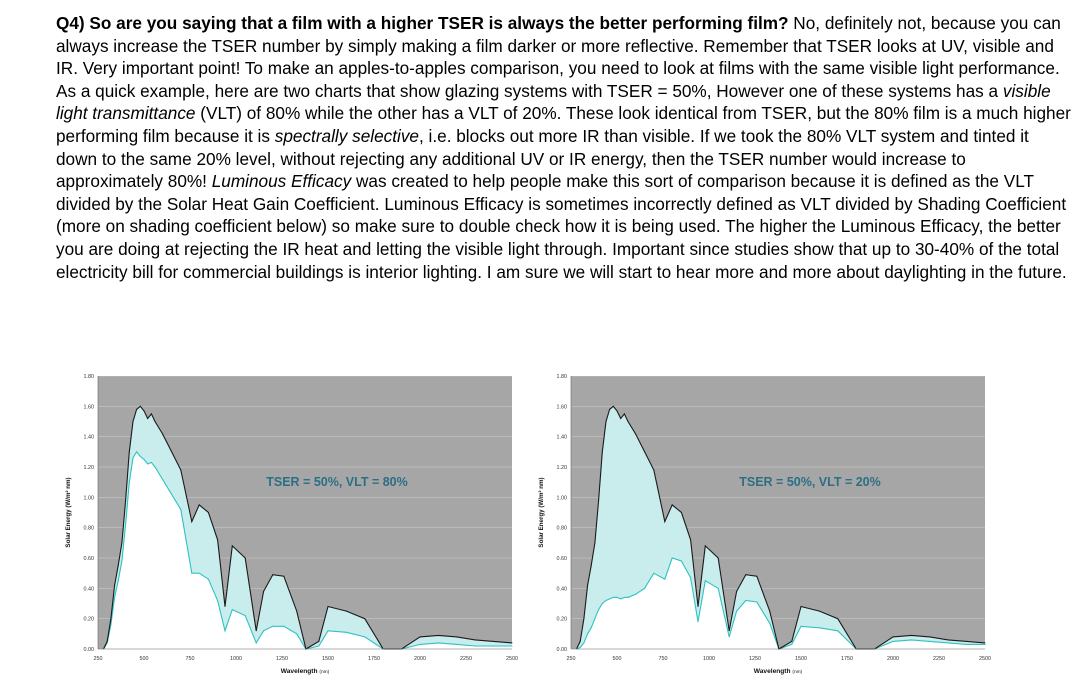 Image resolution: width=1079 pixels, height=697 pixels. What do you see at coordinates (939, 659) in the screenshot?
I see `x-tick-label: 2250` at bounding box center [939, 659].